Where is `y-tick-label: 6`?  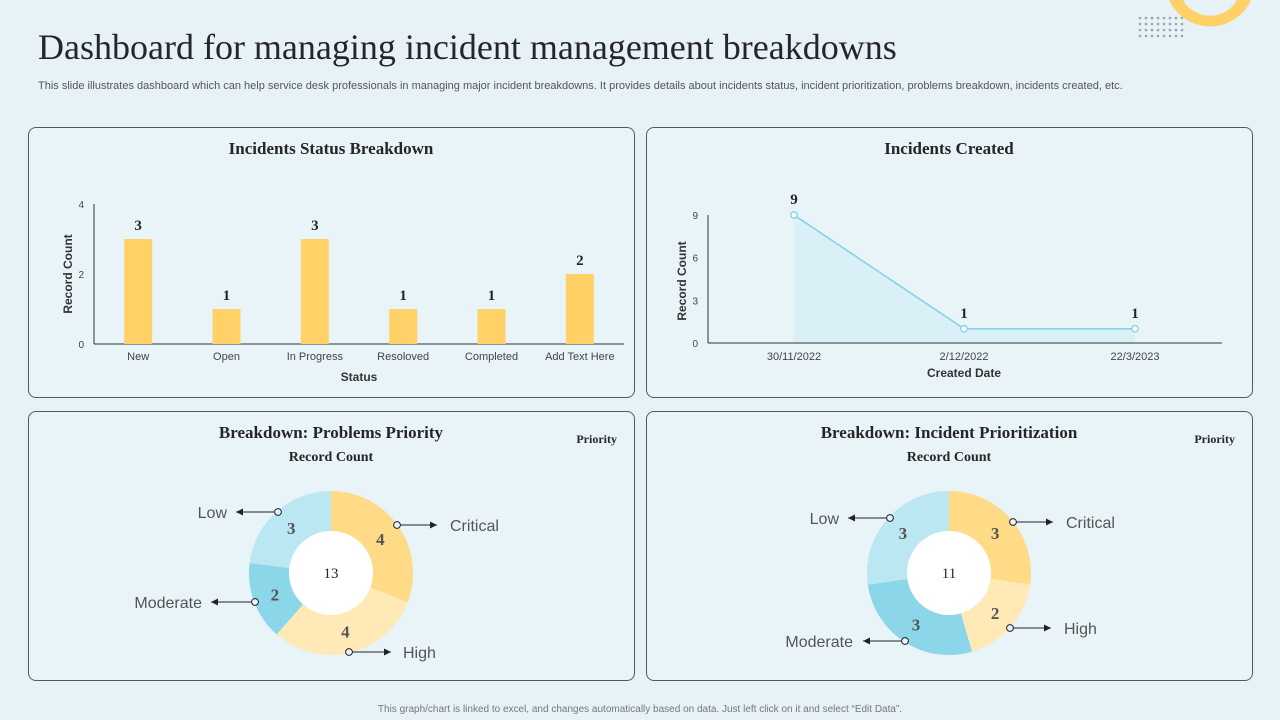
y-tick-label: 6 is located at coordinates (695, 259).